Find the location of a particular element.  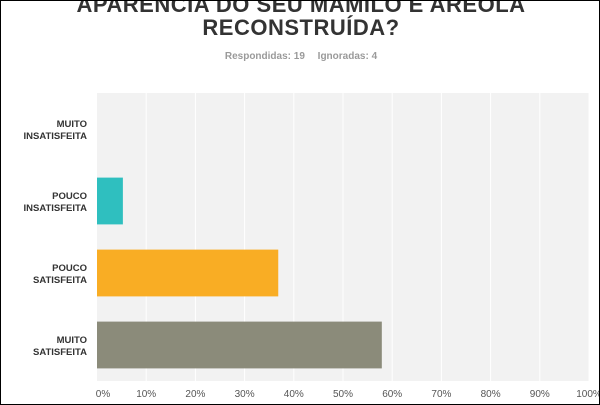

response-summary: Respondidas: 19 Ignoradas: 4 is located at coordinates (300, 56).